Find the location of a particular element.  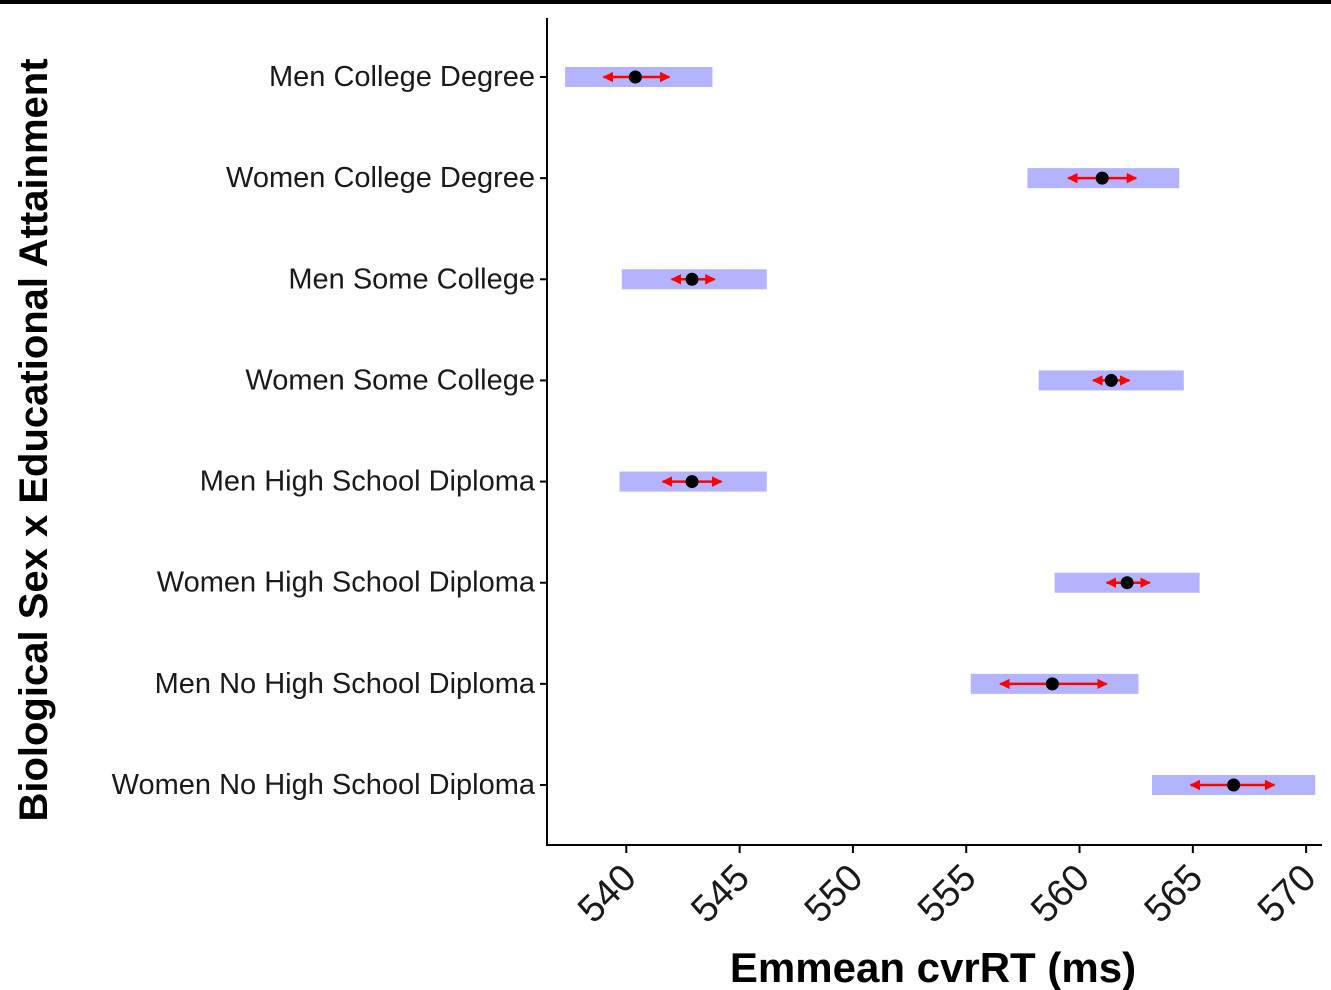

row-women-some-college is located at coordinates (1111, 380).